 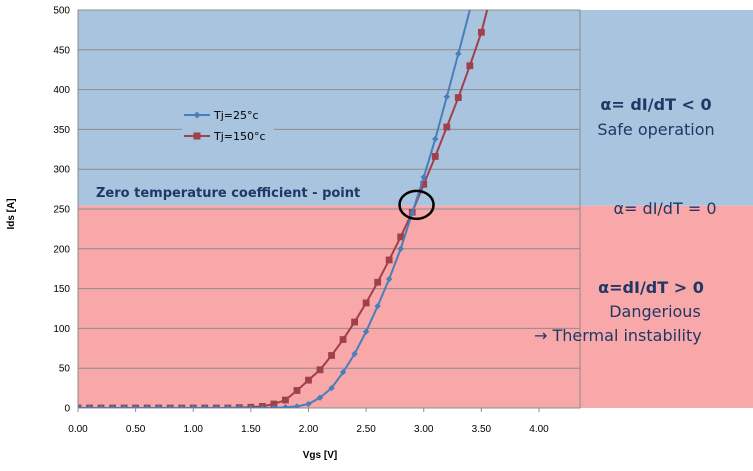 What do you see at coordinates (67, 409) in the screenshot?
I see `y-tick-label-0: 0` at bounding box center [67, 409].